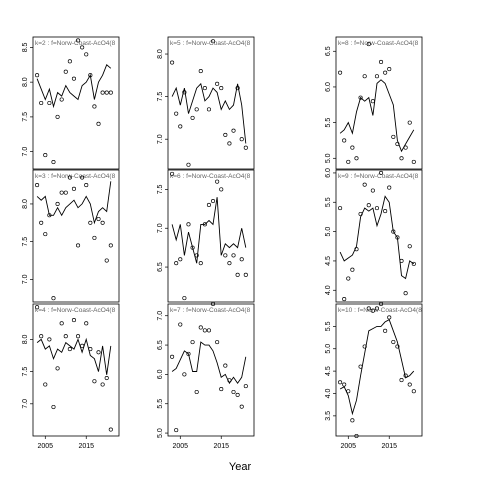  I want to click on y-tick-label: 8.0, so click(25, 82).